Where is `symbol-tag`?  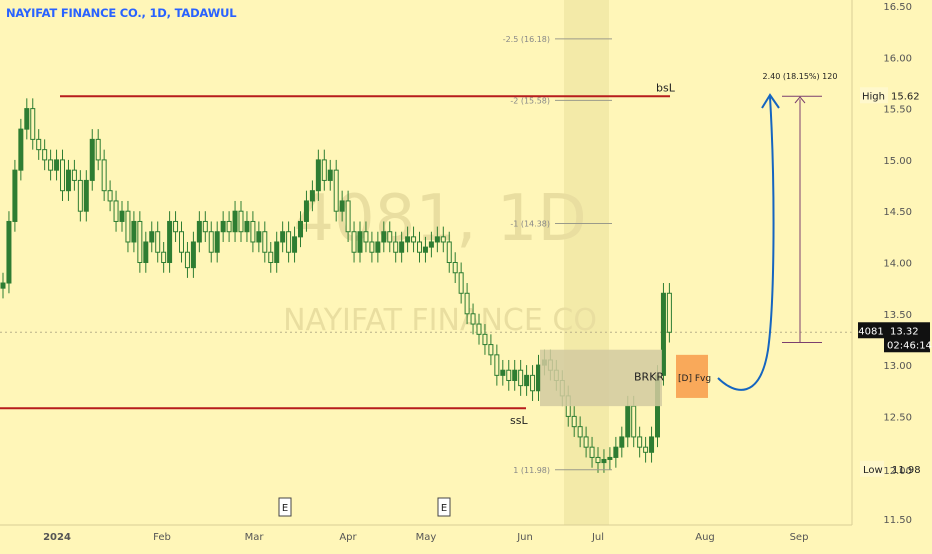
symbol-tag is located at coordinates (871, 330).